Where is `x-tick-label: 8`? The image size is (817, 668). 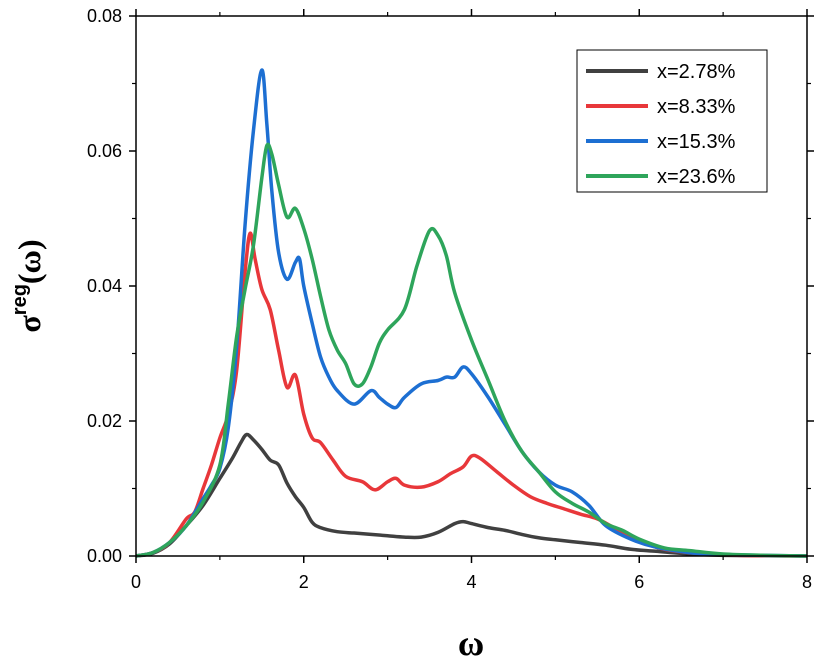
x-tick-label: 8 is located at coordinates (807, 582).